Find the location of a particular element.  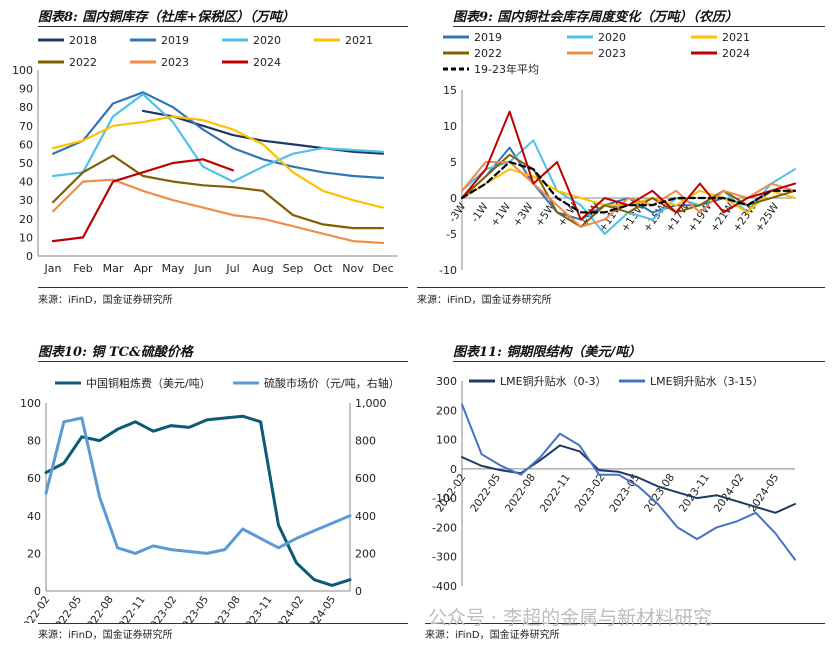

chart-10-legend-label-1: 中国铜粗炼费（美元/吨） is located at coordinates (148, 383).